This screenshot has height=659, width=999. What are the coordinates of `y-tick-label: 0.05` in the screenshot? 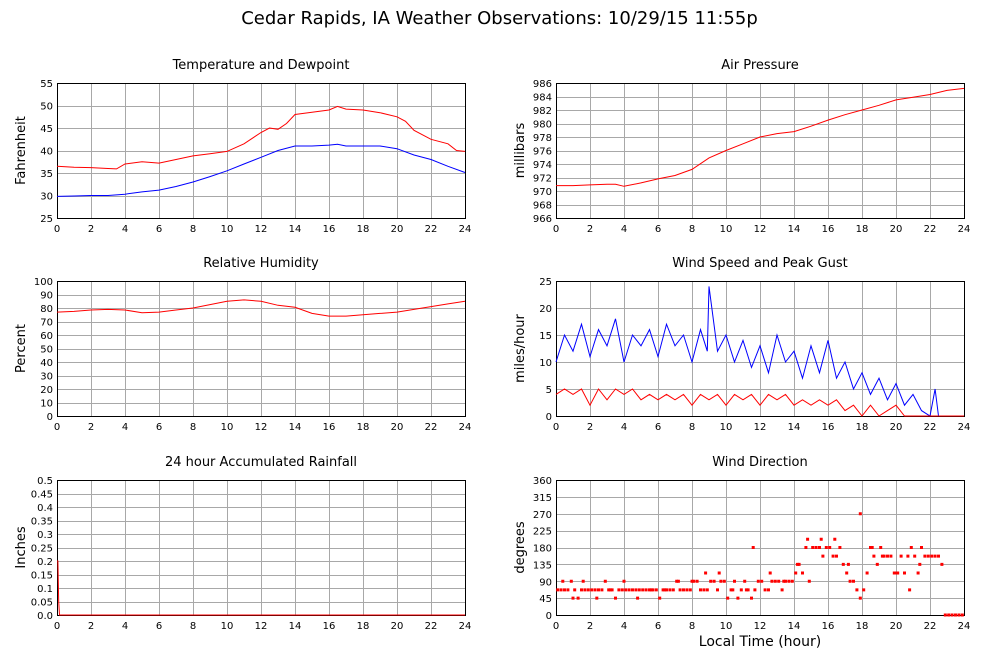 It's located at (42, 603).